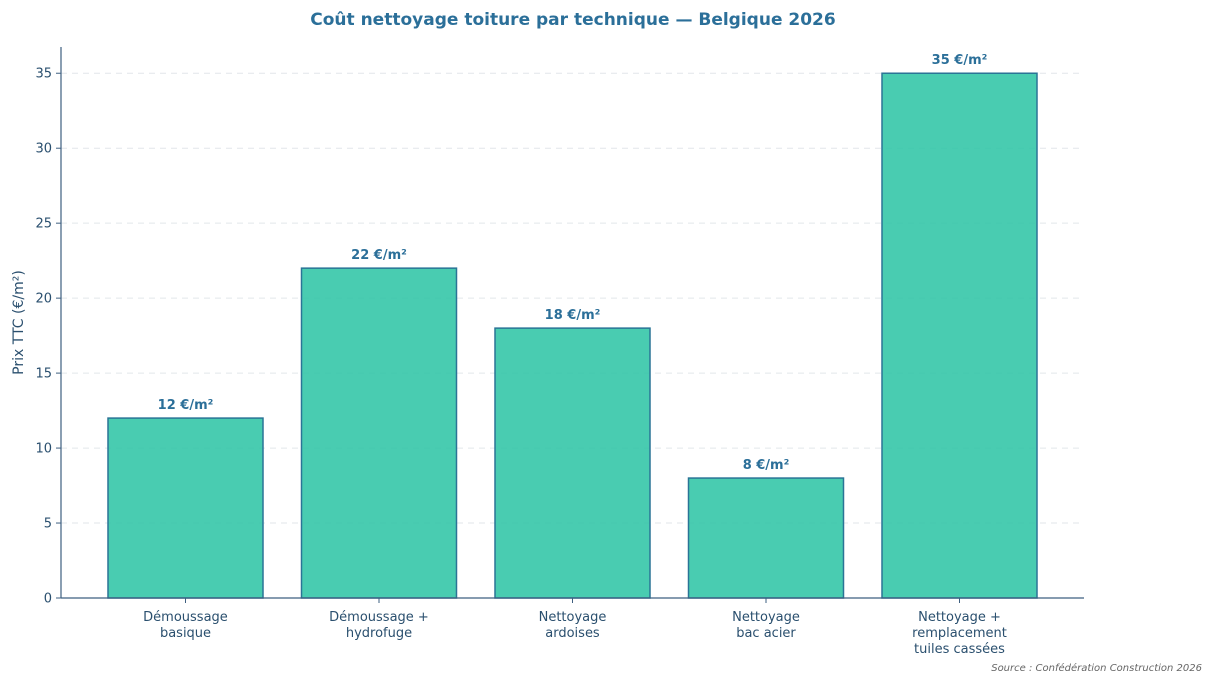 The height and width of the screenshot is (683, 1214). What do you see at coordinates (185, 633) in the screenshot?
I see `x-category-label-line: basique` at bounding box center [185, 633].